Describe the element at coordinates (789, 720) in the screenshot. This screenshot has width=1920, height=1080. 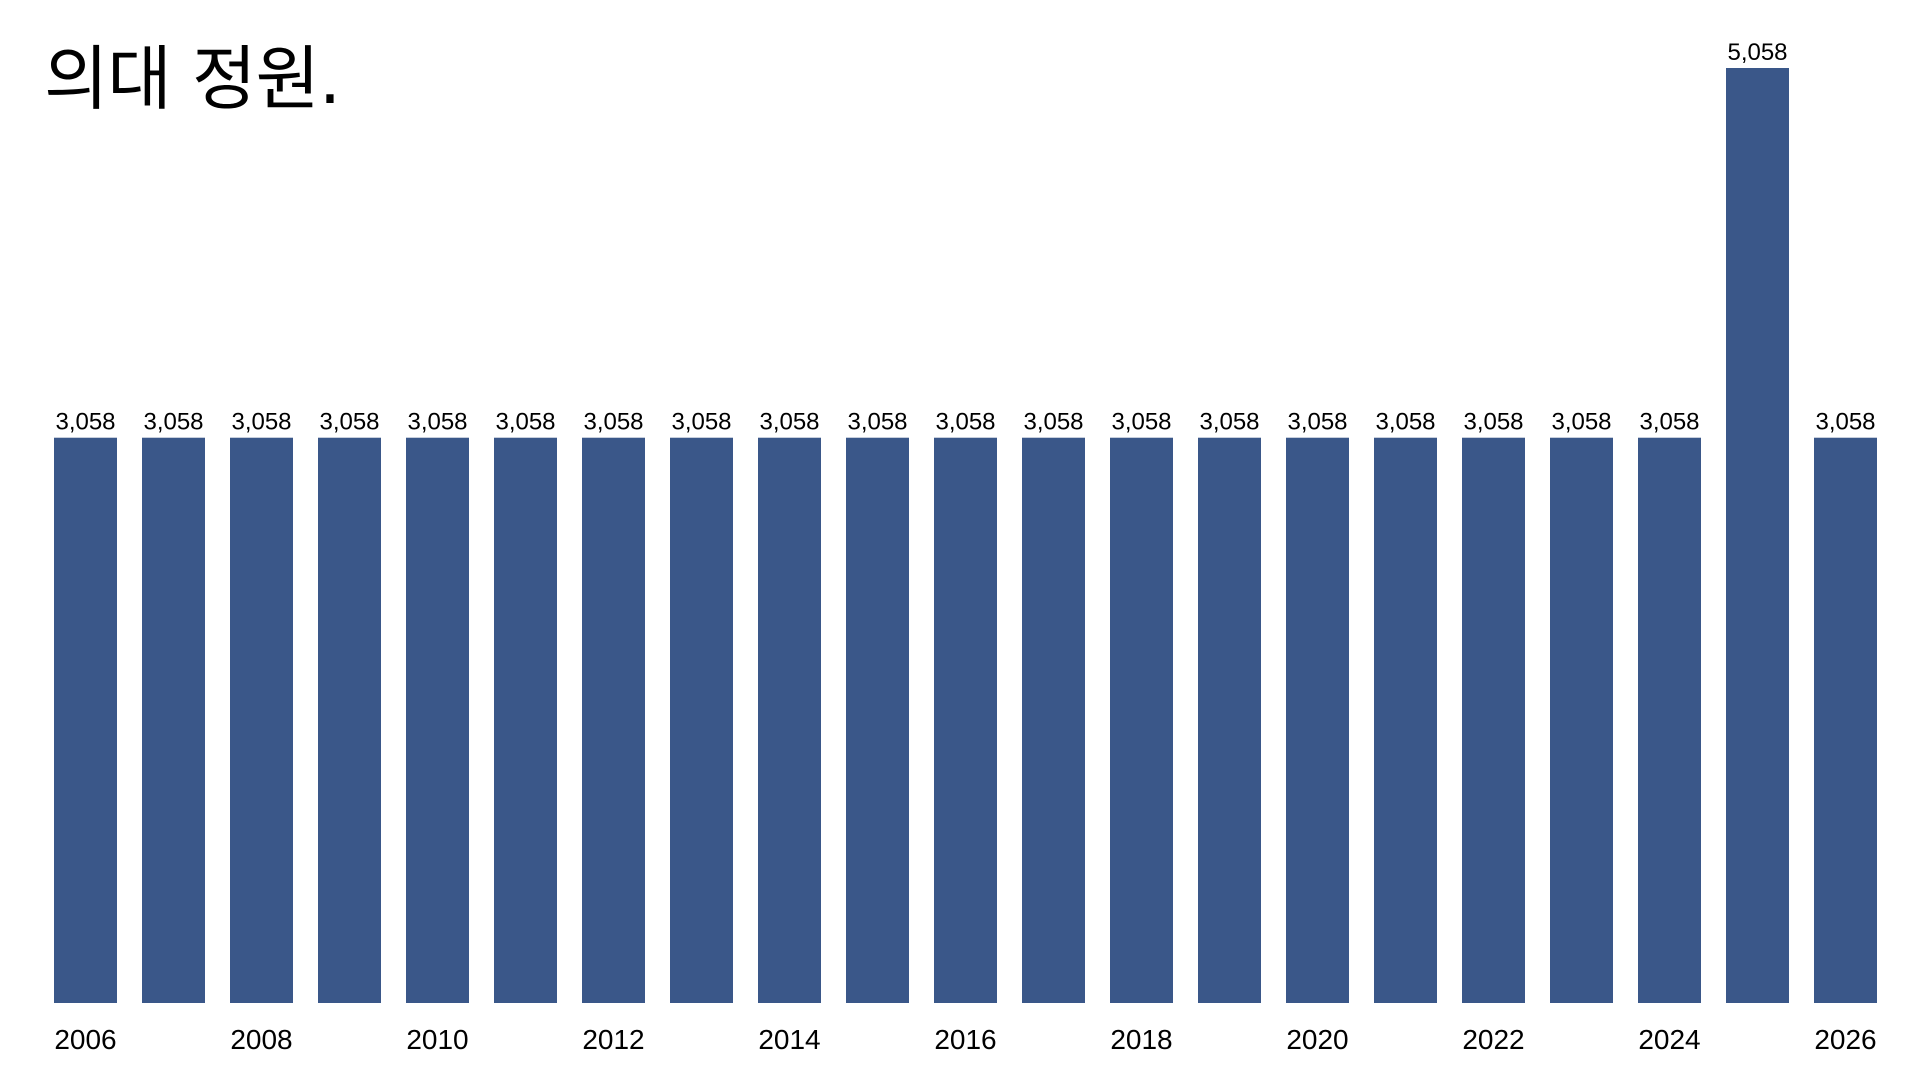
I see `bar-2014` at that location.